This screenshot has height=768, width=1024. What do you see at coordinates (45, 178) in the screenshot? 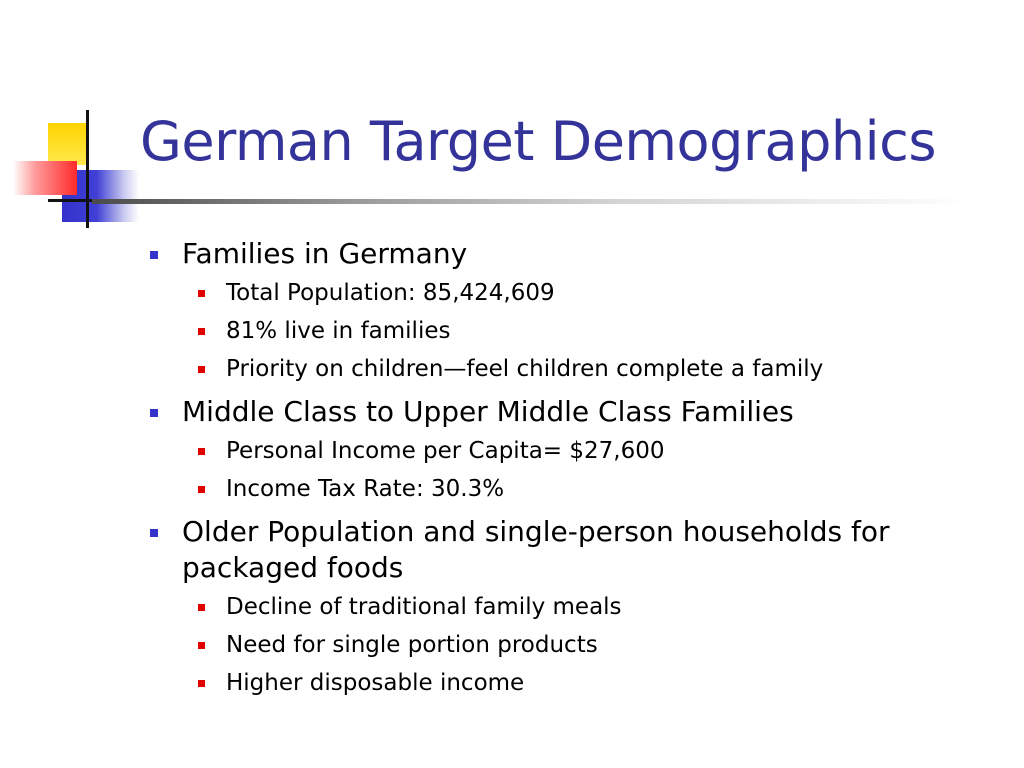
I see `red-square-decoration` at bounding box center [45, 178].